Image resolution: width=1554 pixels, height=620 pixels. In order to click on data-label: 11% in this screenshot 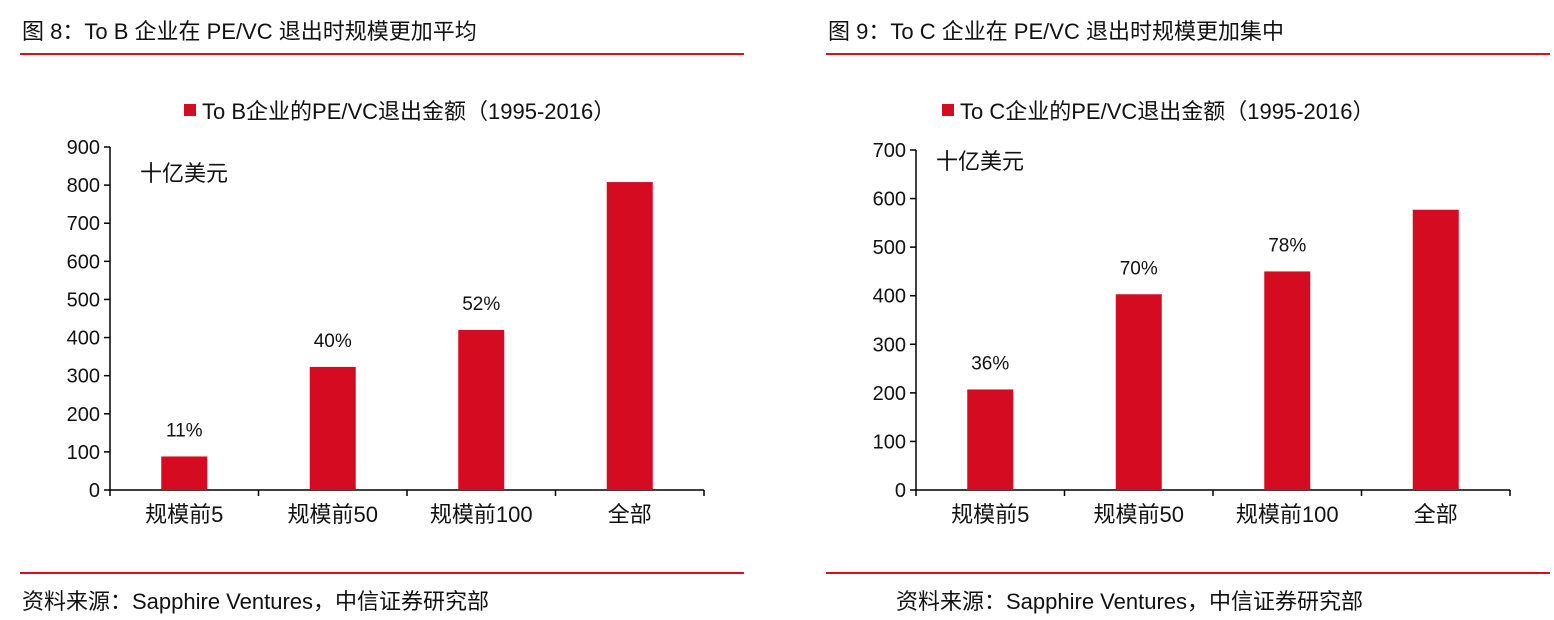, I will do `click(184, 430)`.